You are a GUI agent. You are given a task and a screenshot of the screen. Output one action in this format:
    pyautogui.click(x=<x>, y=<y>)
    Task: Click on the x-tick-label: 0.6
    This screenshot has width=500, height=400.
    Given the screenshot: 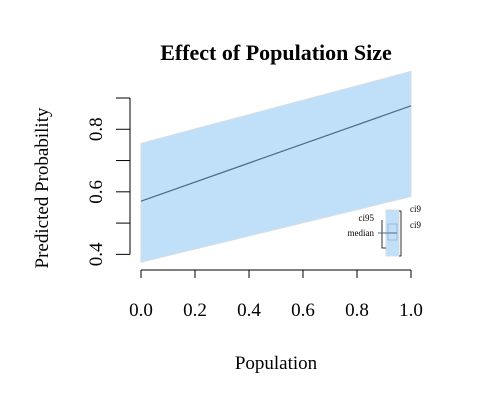 What is the action you would take?
    pyautogui.click(x=303, y=310)
    